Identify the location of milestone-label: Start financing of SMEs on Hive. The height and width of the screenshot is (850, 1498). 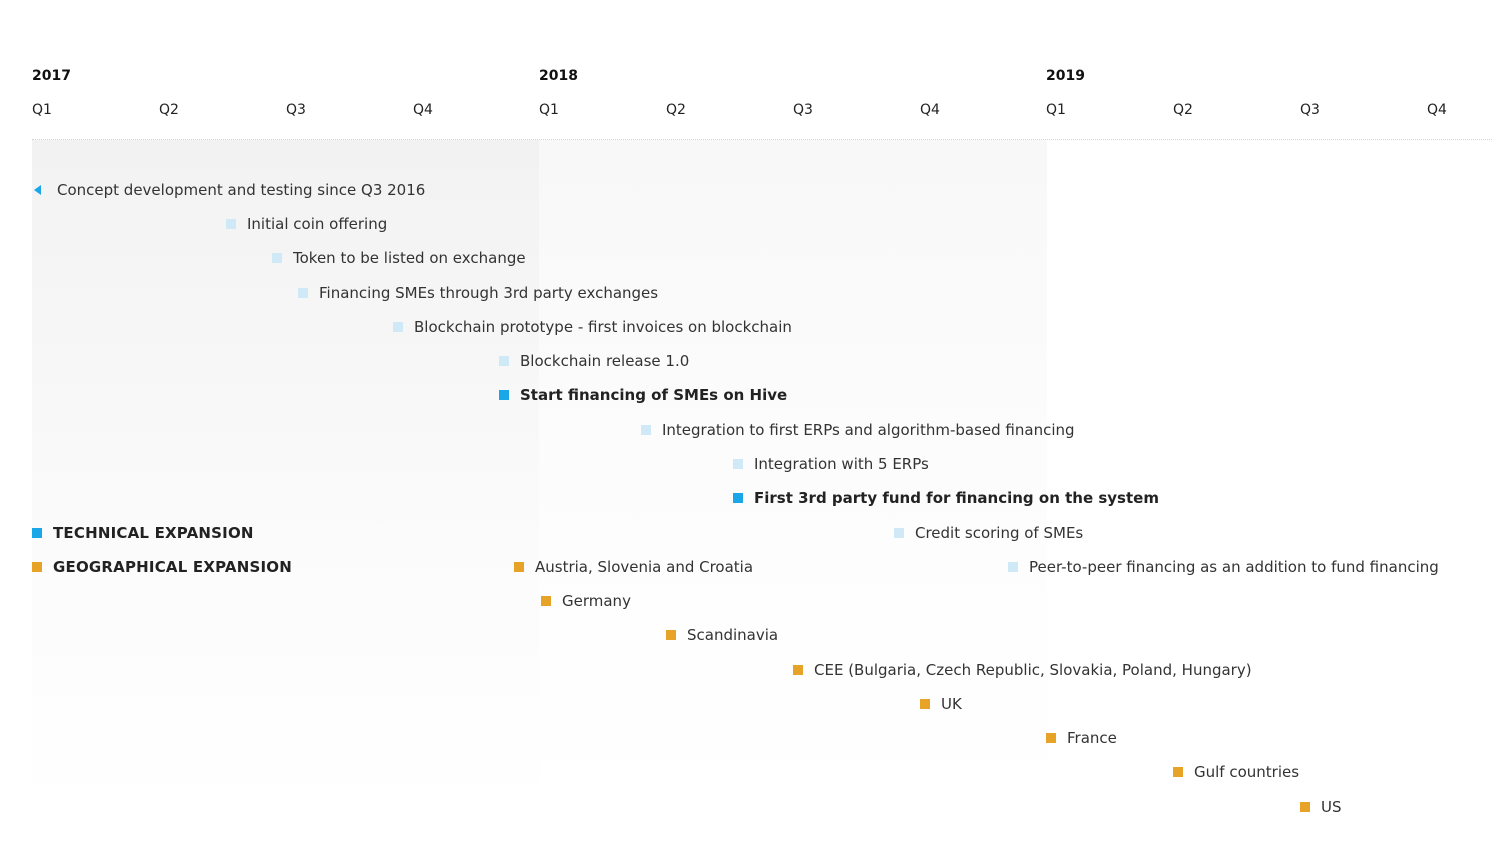
(654, 395).